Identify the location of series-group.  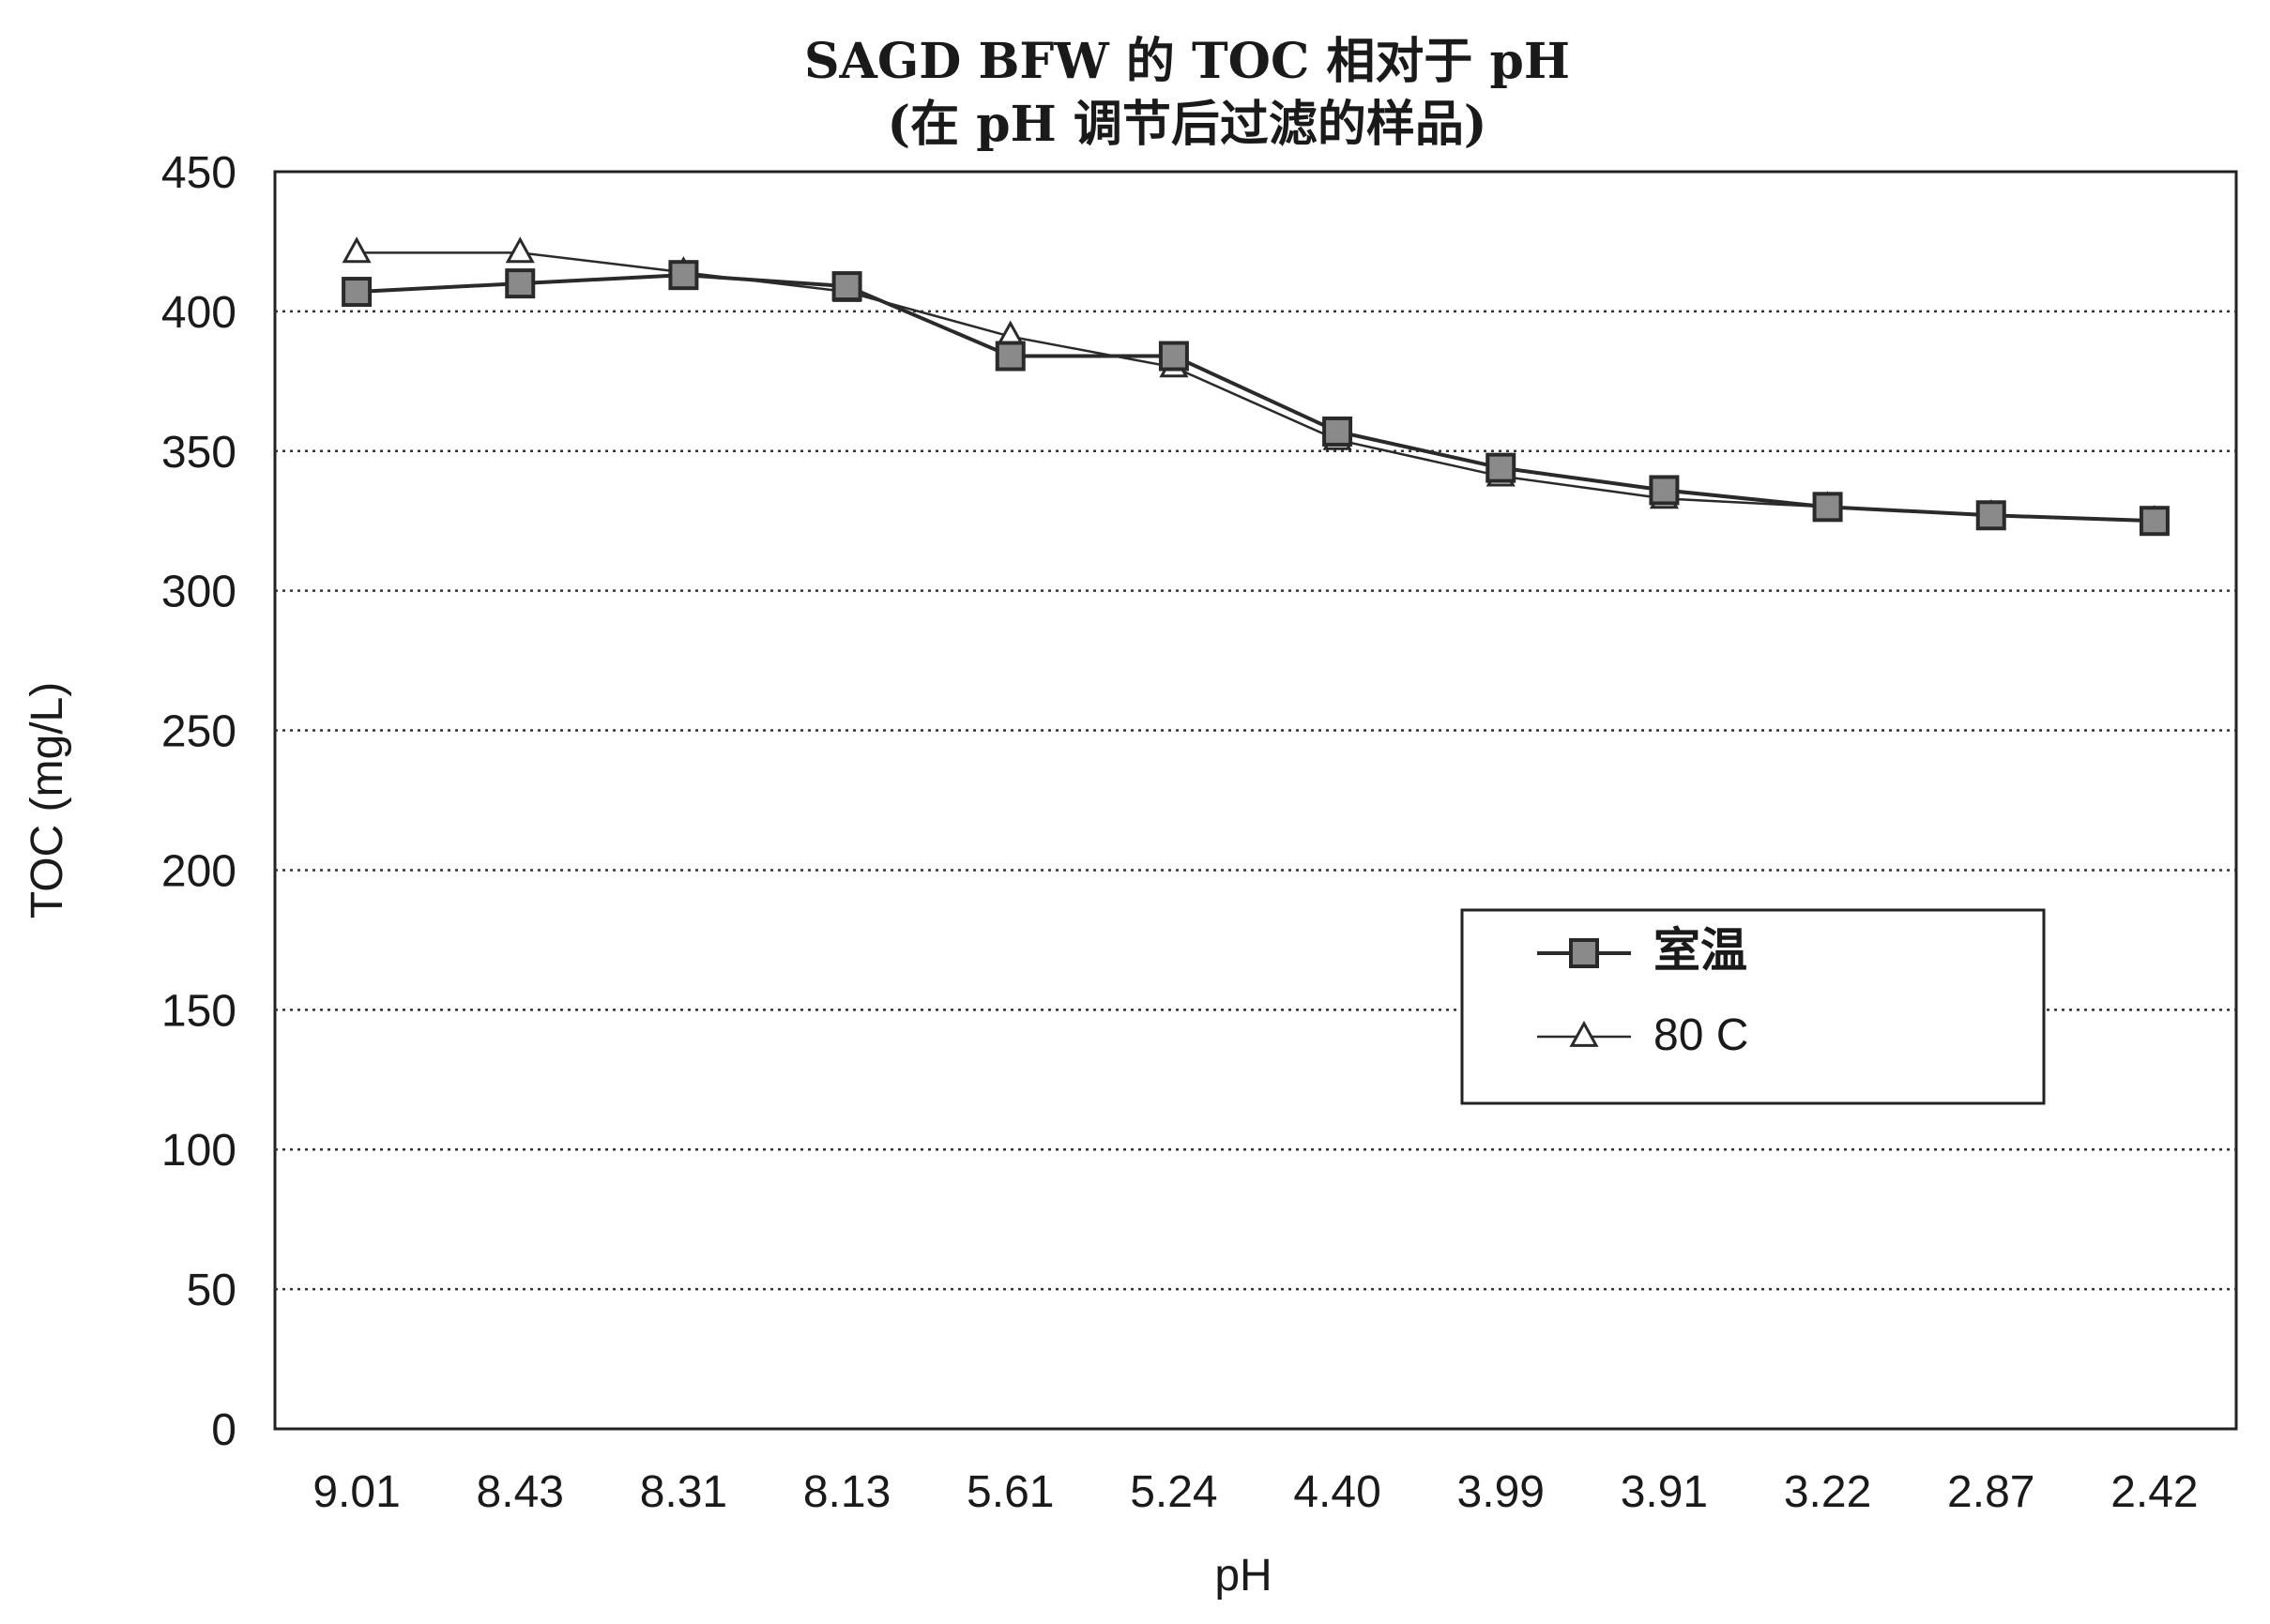
(1256, 386).